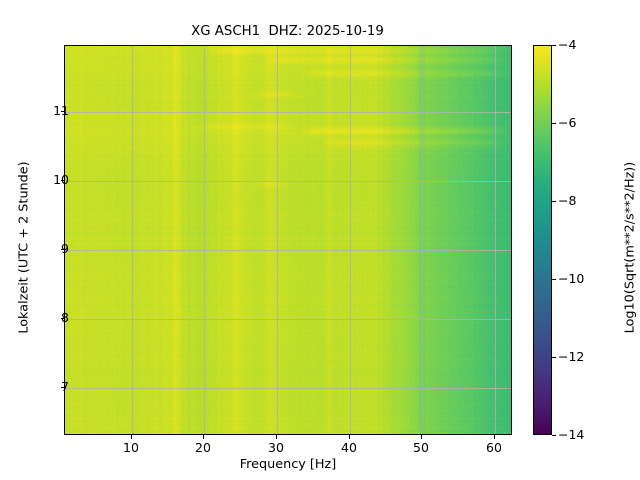 The height and width of the screenshot is (480, 640). What do you see at coordinates (571, 278) in the screenshot?
I see `colorbar-ticklabel: −10` at bounding box center [571, 278].